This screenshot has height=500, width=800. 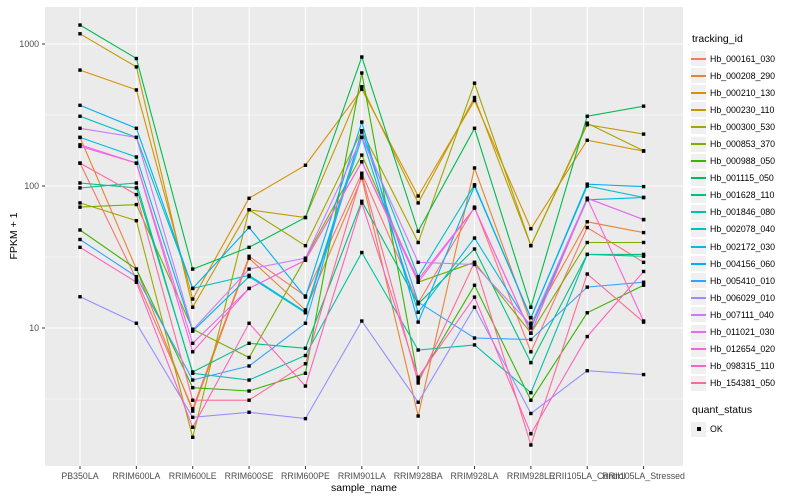 I want to click on legend-item-label: Hb_001115_050, so click(x=742, y=178).